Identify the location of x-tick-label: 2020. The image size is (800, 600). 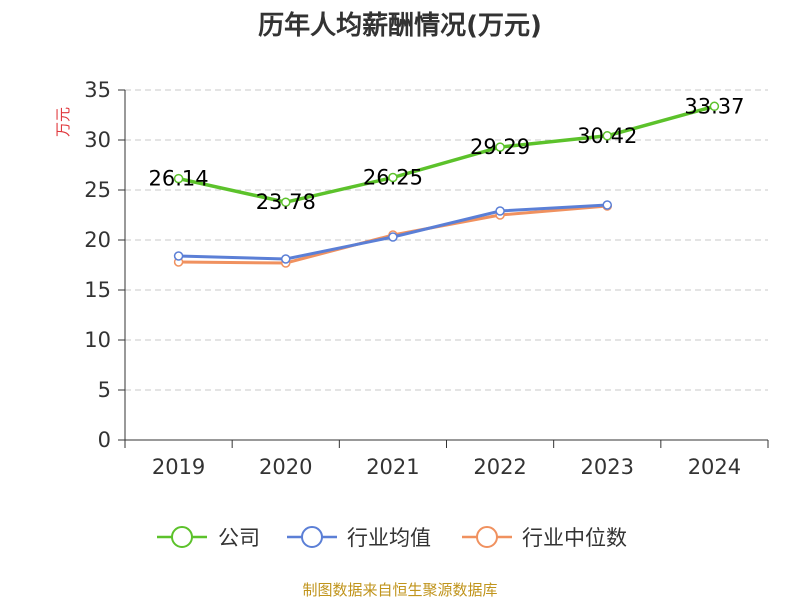
(285, 467).